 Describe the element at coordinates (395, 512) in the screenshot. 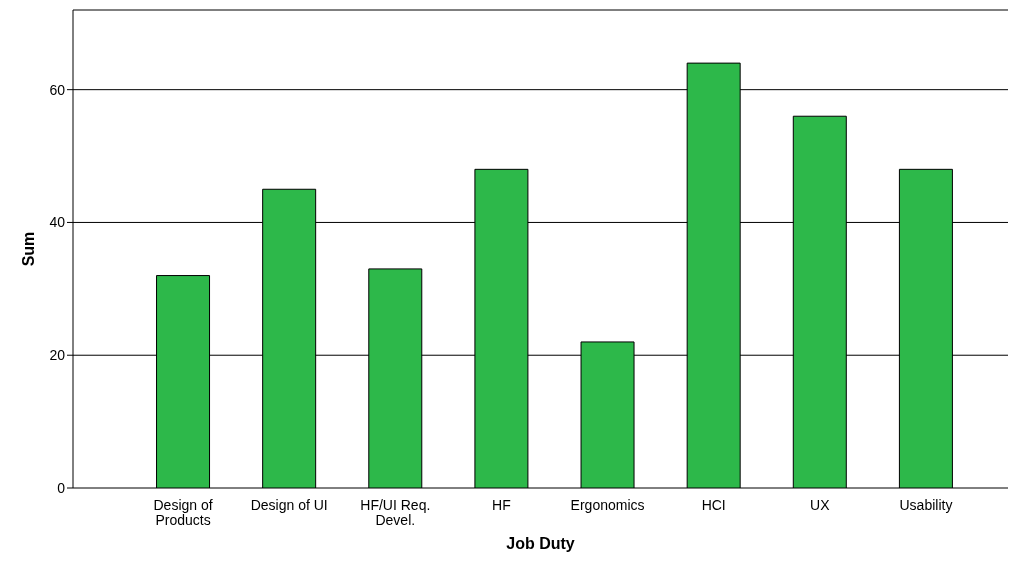

I see `x-tick-label: HF/UI Req. Devel.` at that location.